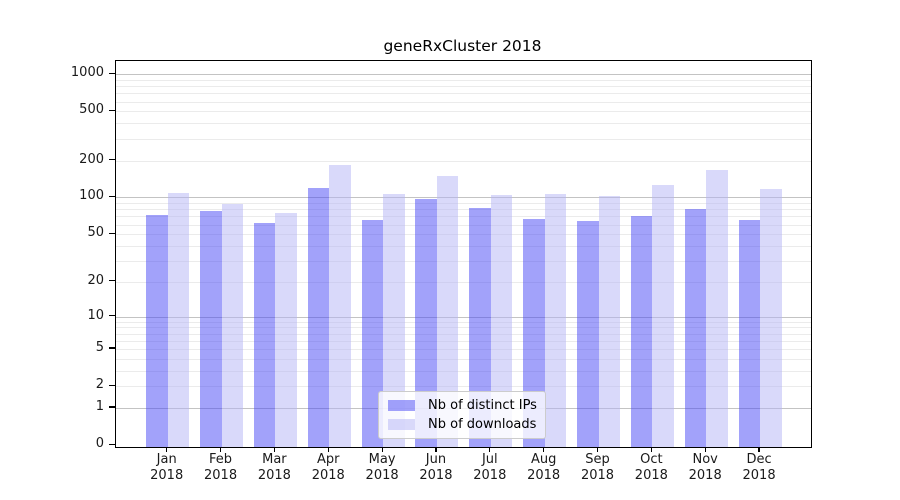  Describe the element at coordinates (274, 467) in the screenshot. I see `x-tick-label: Mar 2018` at that location.